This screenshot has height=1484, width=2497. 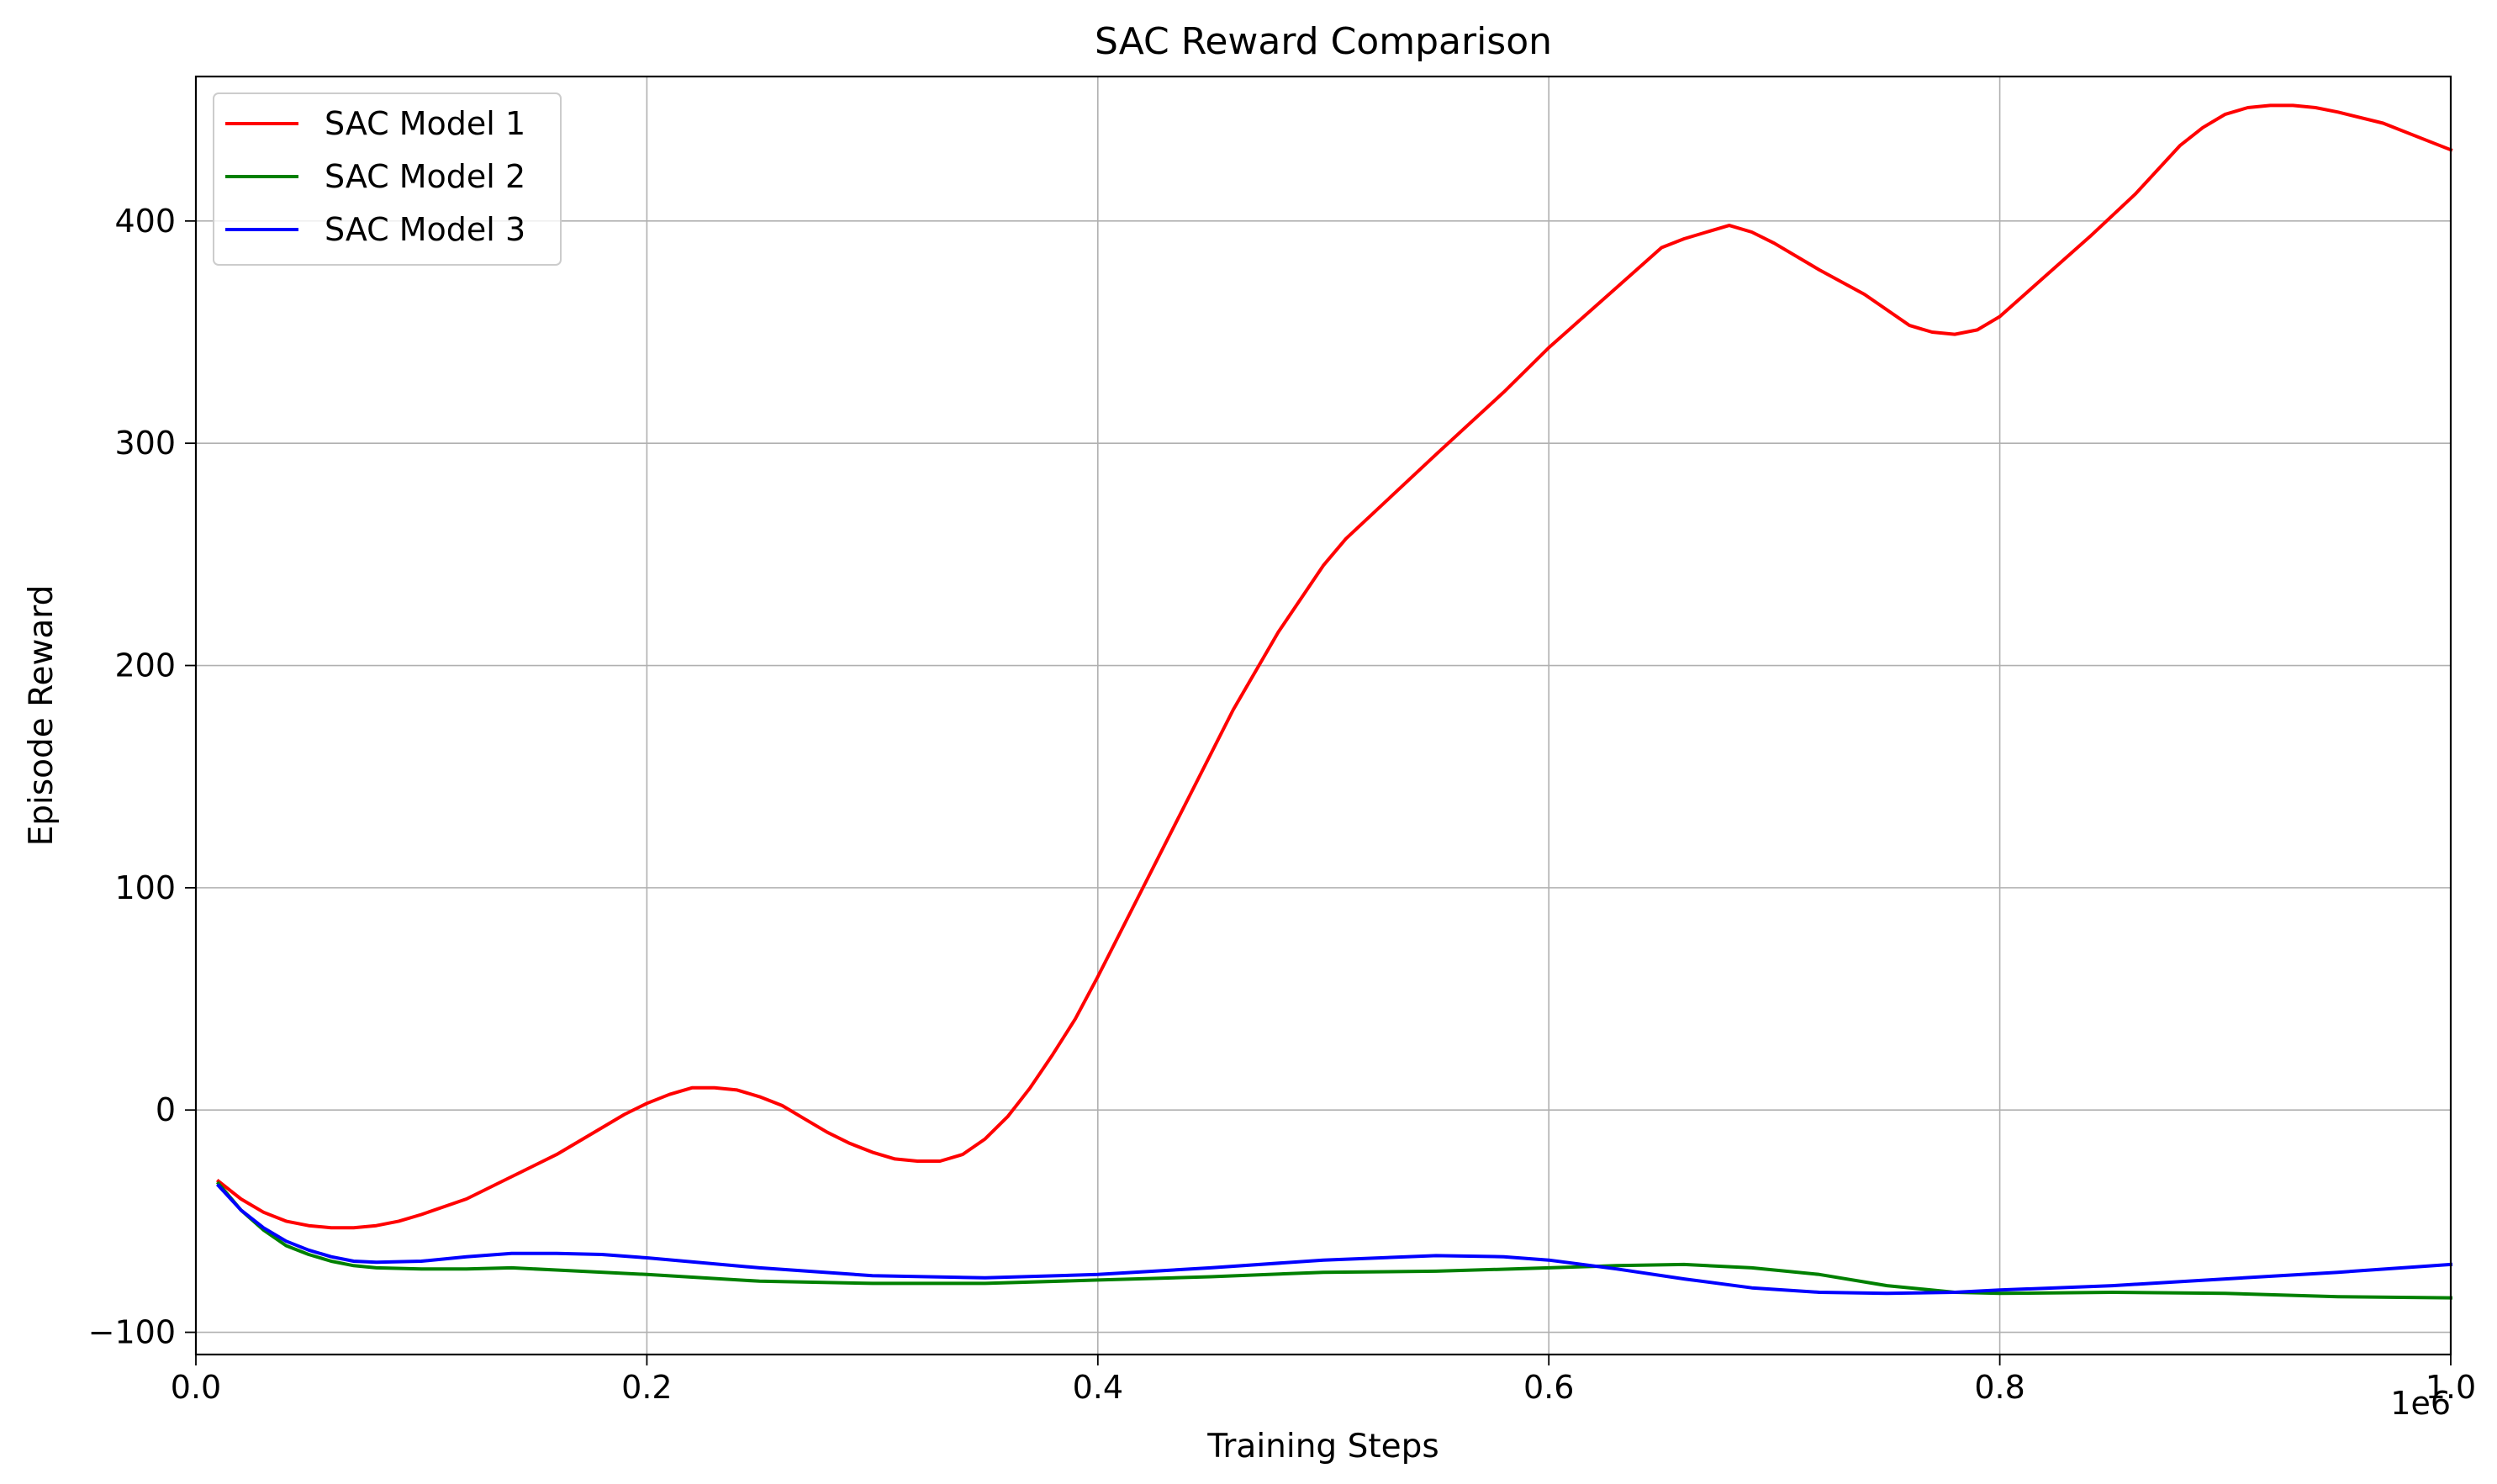 I want to click on y-tick-label: 100, so click(x=145, y=887).